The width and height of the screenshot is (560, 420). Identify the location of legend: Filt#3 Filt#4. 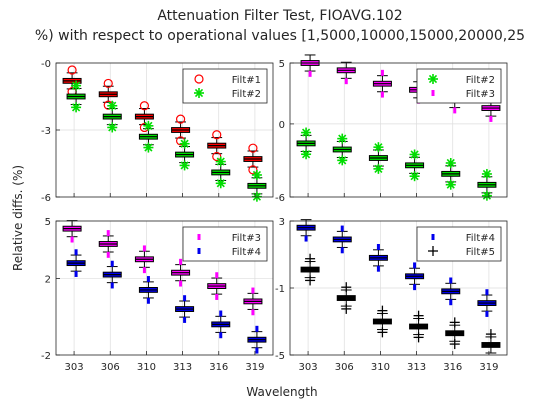
(225, 244).